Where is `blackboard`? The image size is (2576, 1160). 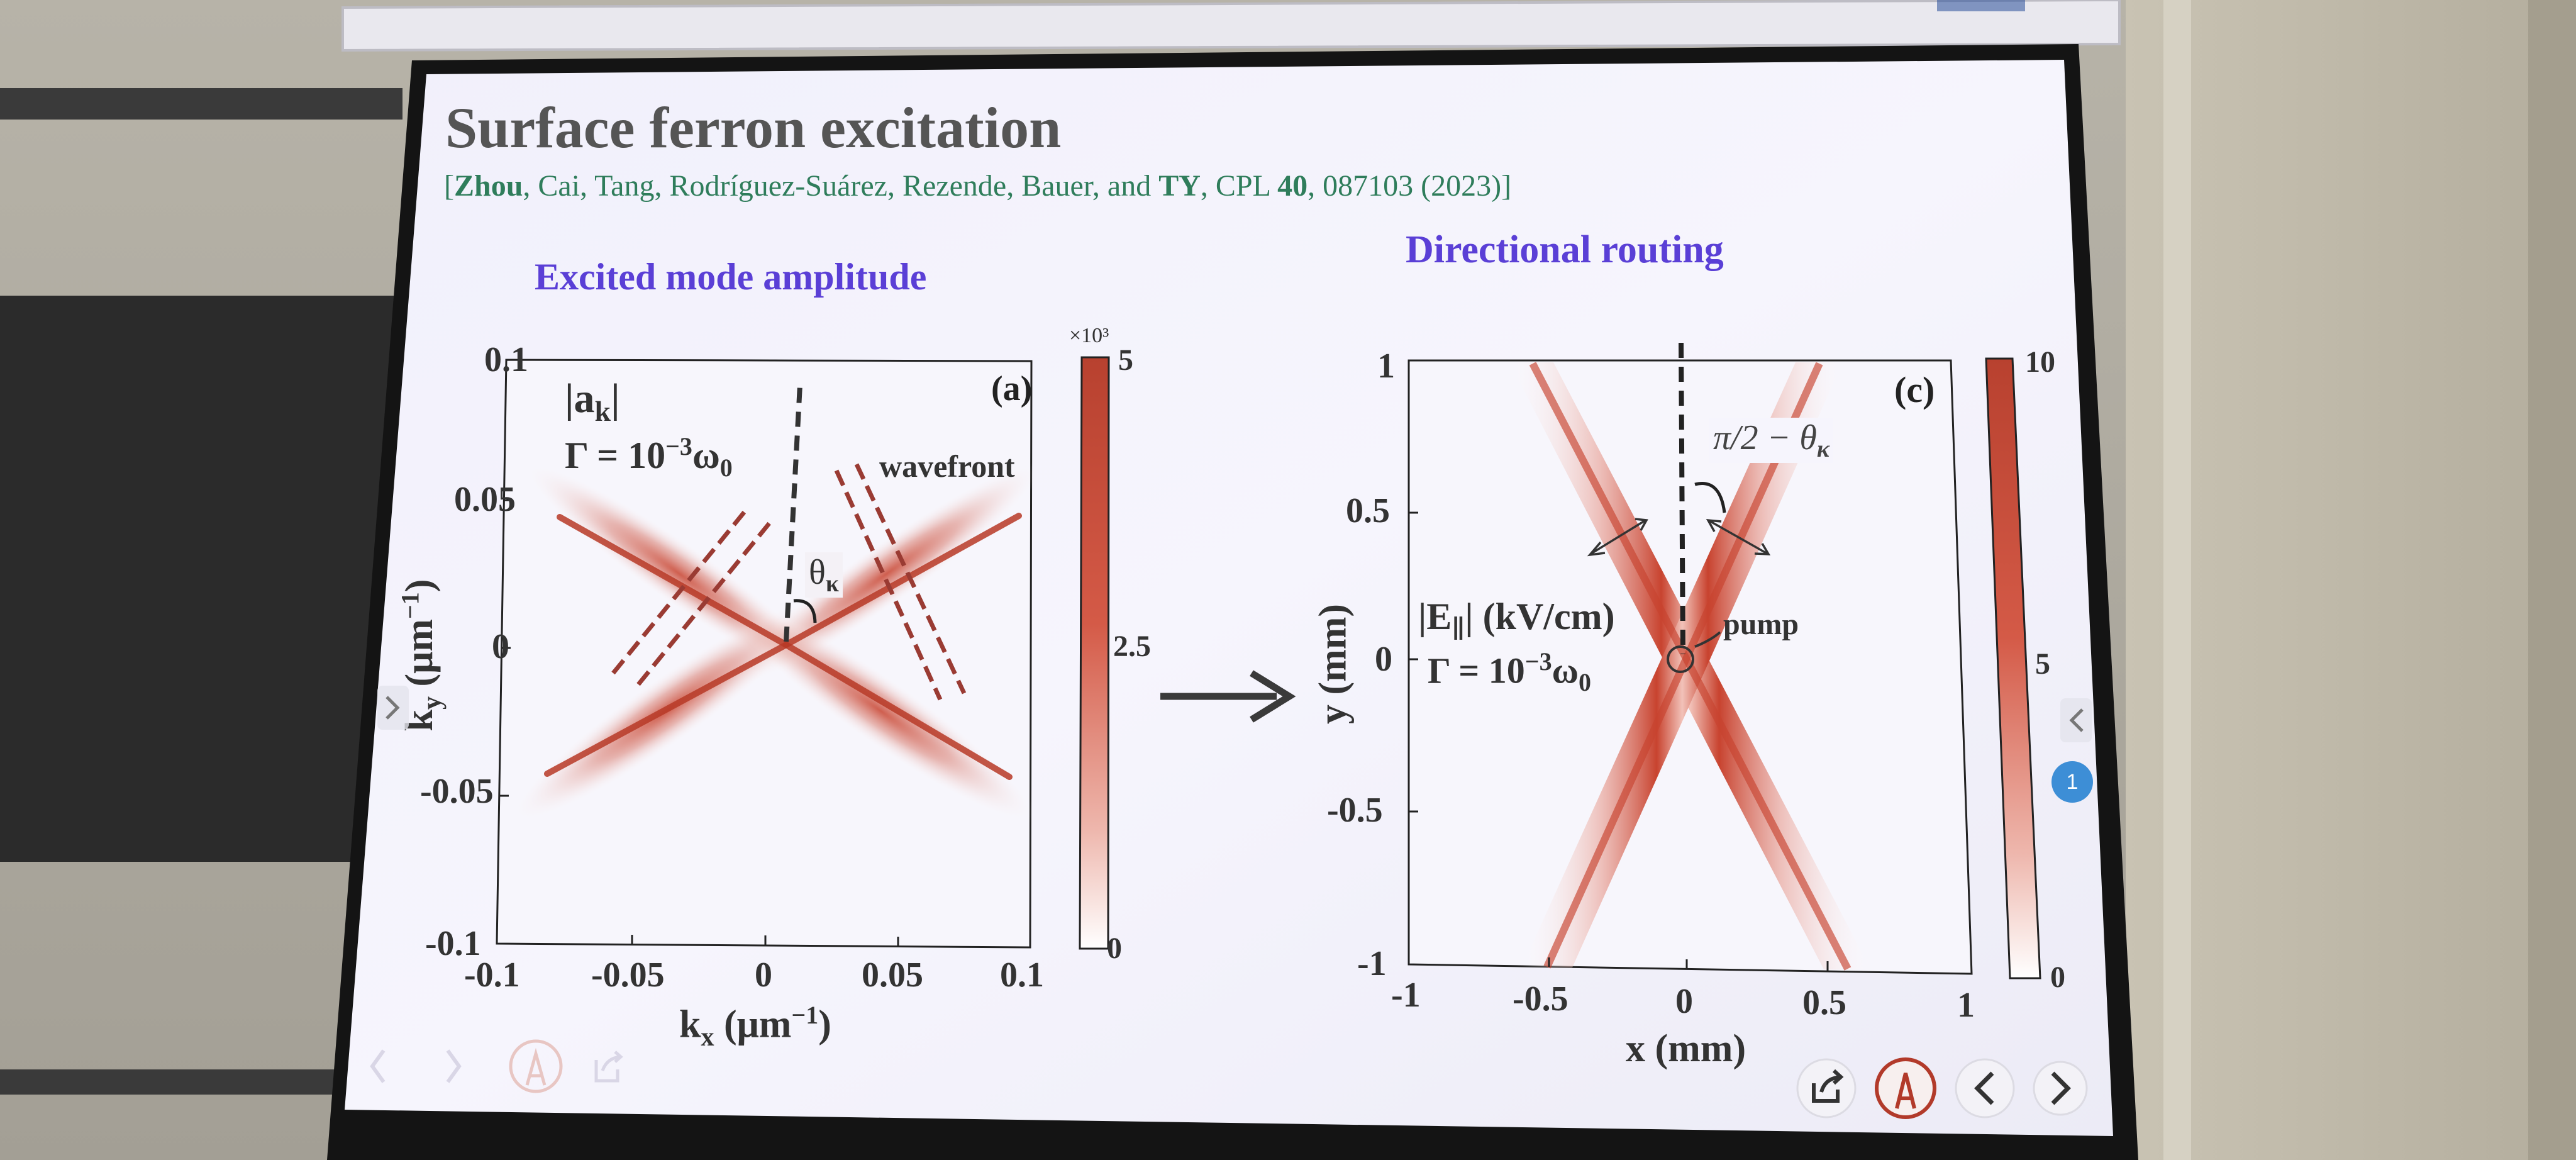 blackboard is located at coordinates (201, 579).